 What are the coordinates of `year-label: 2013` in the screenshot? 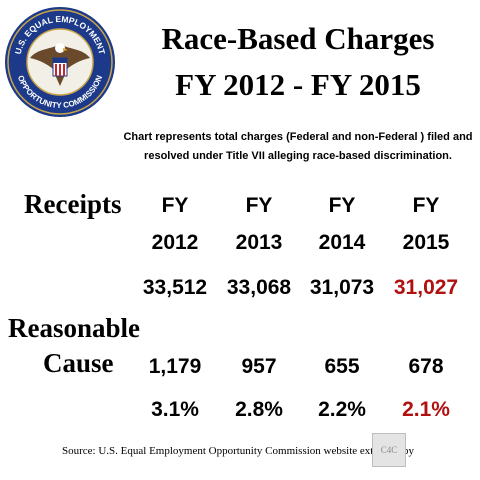 It's located at (259, 242).